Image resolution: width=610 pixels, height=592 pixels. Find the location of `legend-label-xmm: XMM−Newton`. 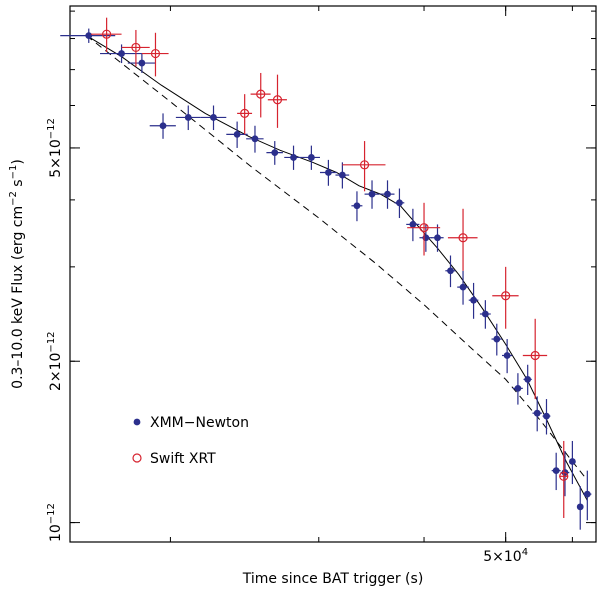

legend-label-xmm: XMM−Newton is located at coordinates (199, 423).